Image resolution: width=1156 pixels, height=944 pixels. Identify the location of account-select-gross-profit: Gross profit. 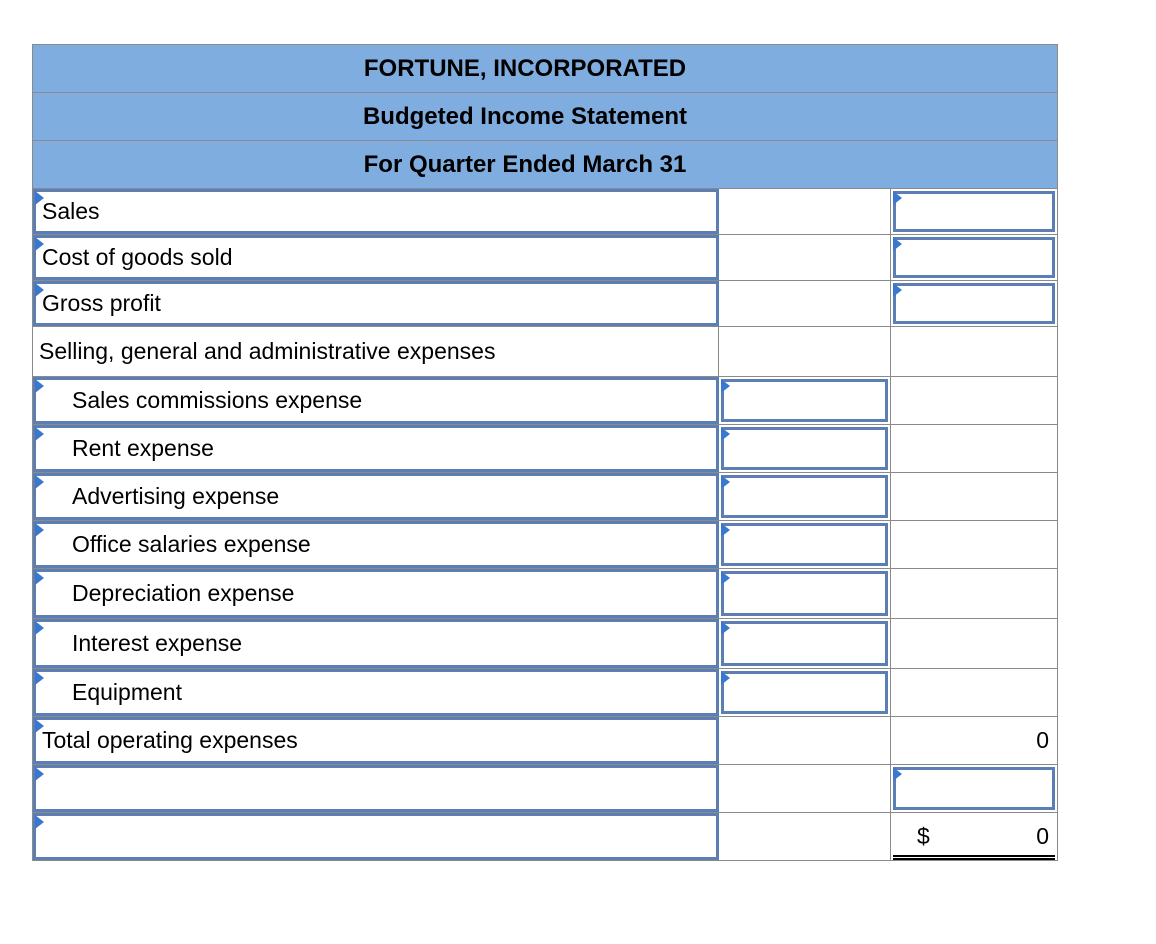
(376, 303).